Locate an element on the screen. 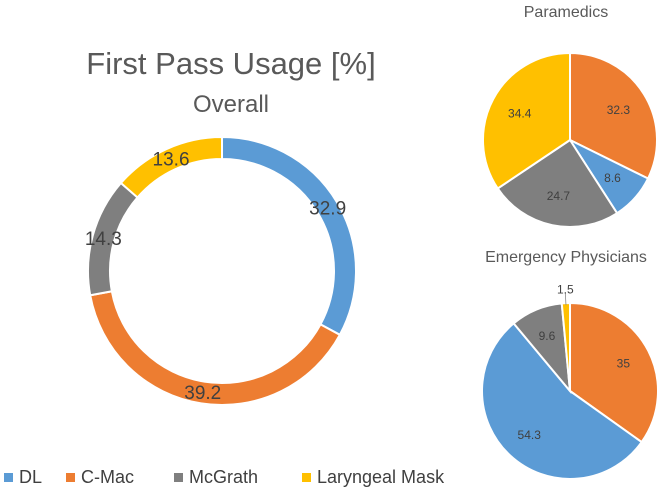 Image resolution: width=669 pixels, height=492 pixels. paramedics-title: Paramedics is located at coordinates (566, 12).